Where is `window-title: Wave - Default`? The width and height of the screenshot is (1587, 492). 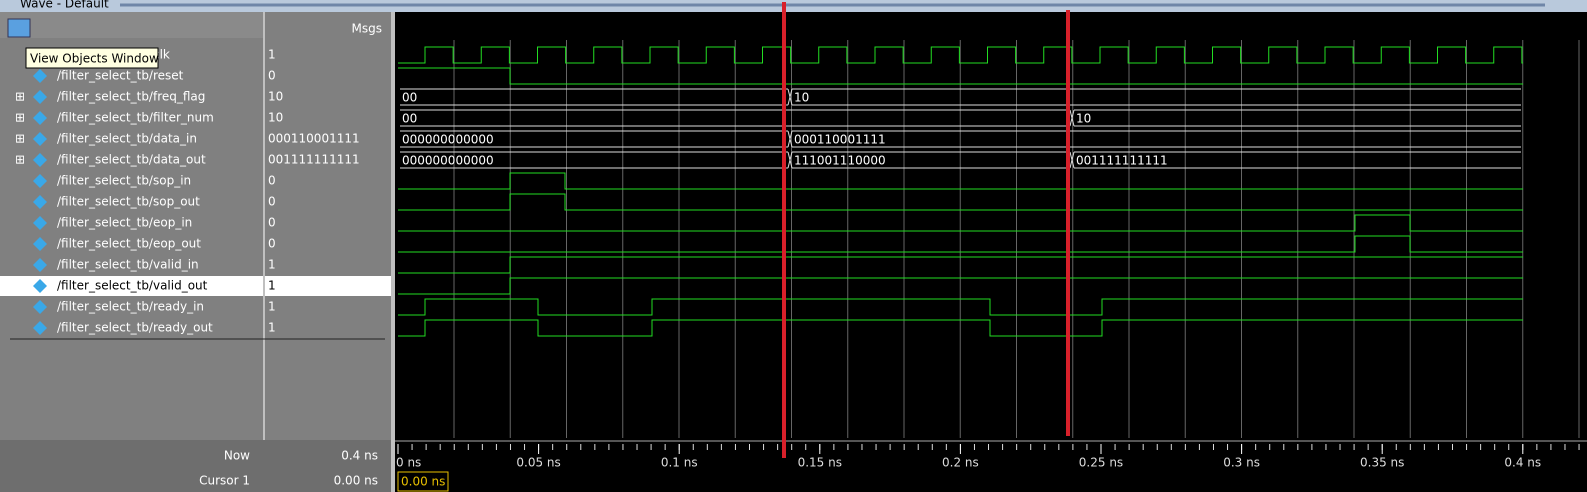
window-title: Wave - Default is located at coordinates (64, 5).